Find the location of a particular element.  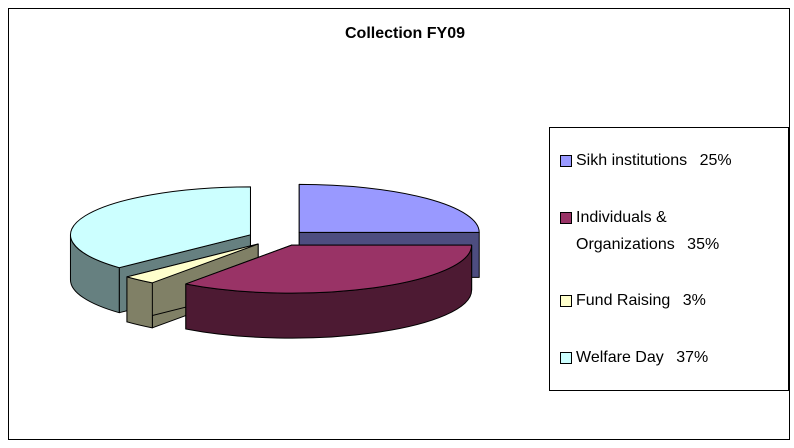

legend-item: Welfare Day 37% is located at coordinates (674, 357).